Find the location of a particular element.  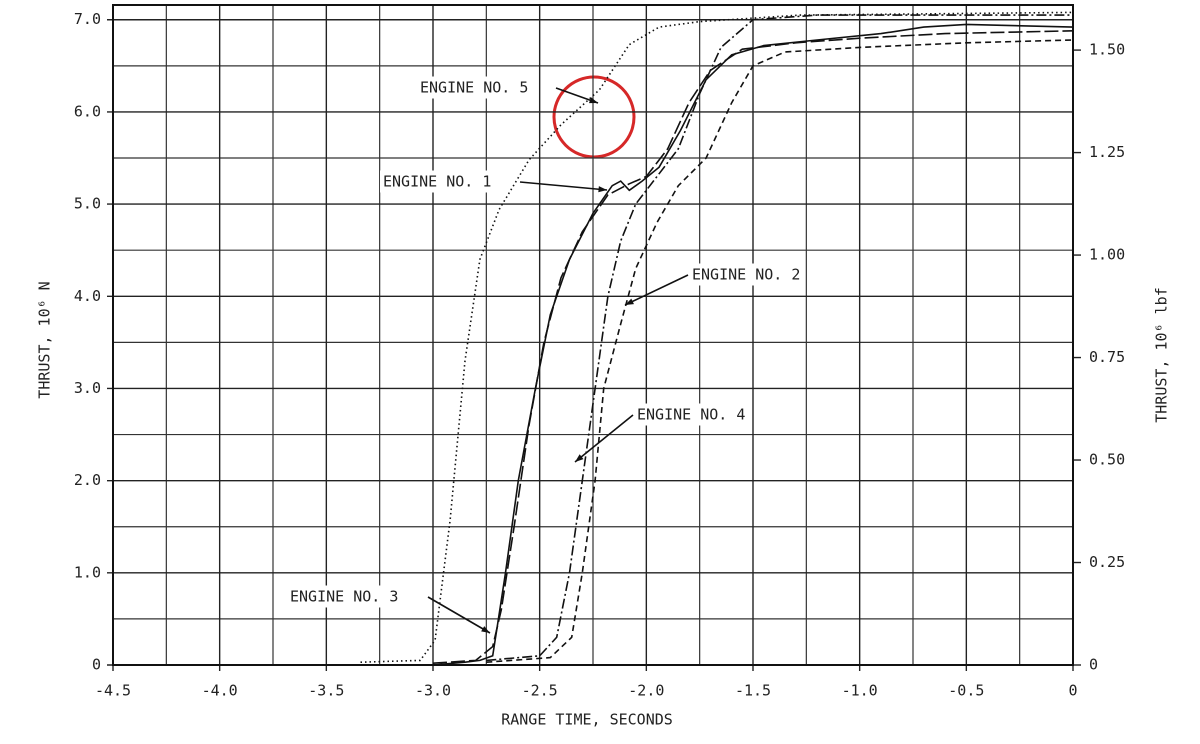

highlight-circle is located at coordinates (594, 117).